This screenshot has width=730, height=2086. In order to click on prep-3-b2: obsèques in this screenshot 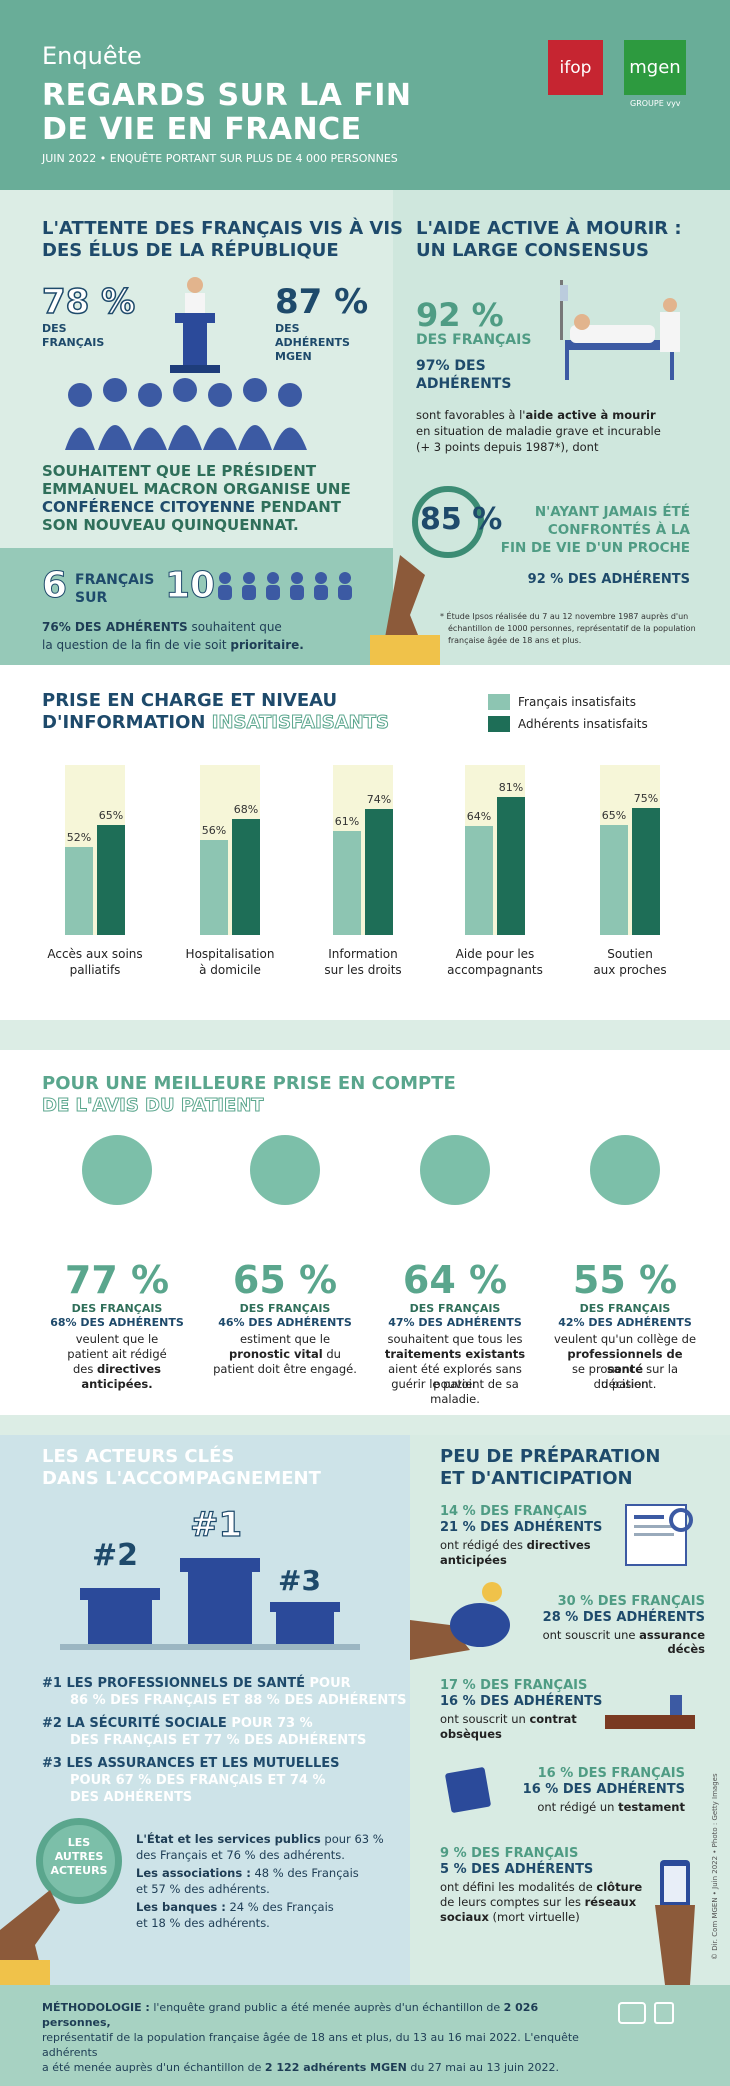, I will do `click(471, 1734)`.